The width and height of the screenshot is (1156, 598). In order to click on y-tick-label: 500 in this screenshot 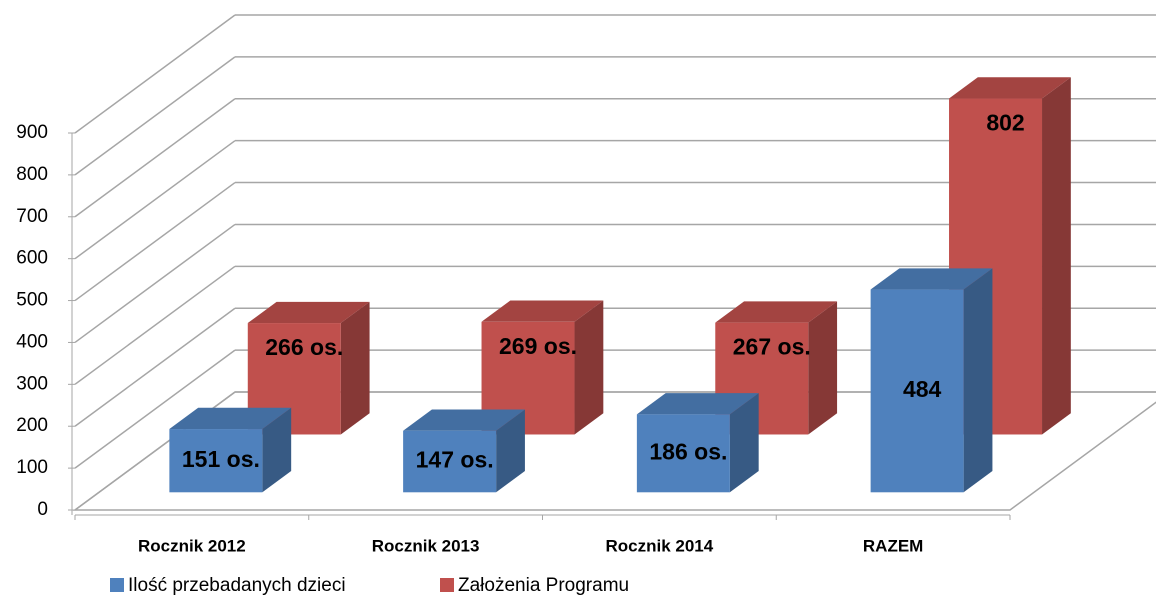, I will do `click(32, 300)`.